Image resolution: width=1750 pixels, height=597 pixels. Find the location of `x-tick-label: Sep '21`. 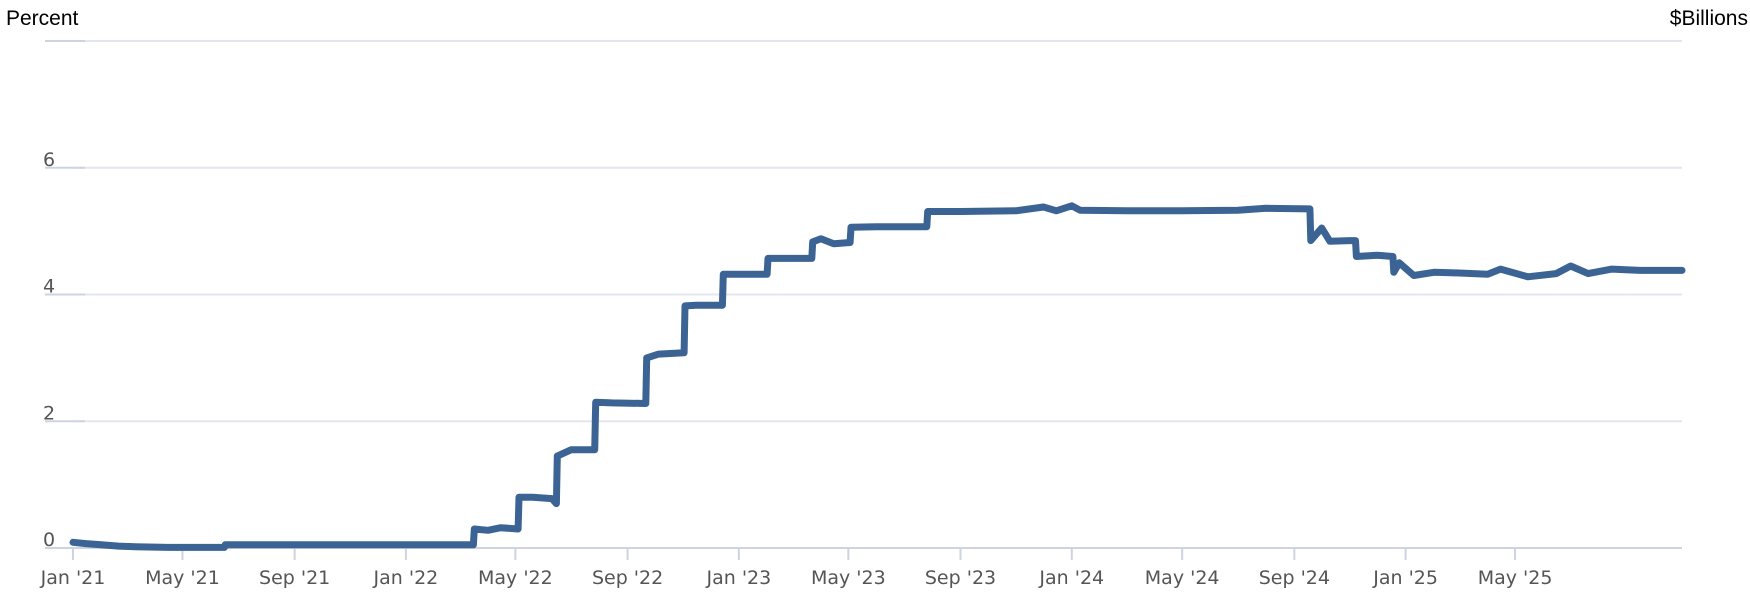

x-tick-label: Sep '21 is located at coordinates (294, 578).